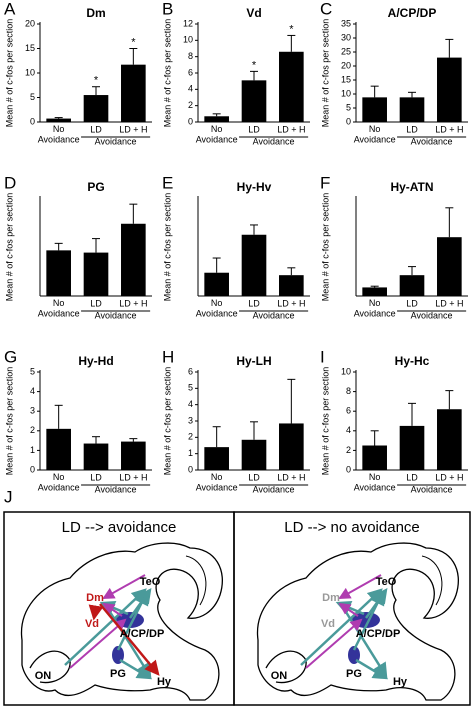  I want to click on chart-title: Hy-Hd, so click(95, 361).